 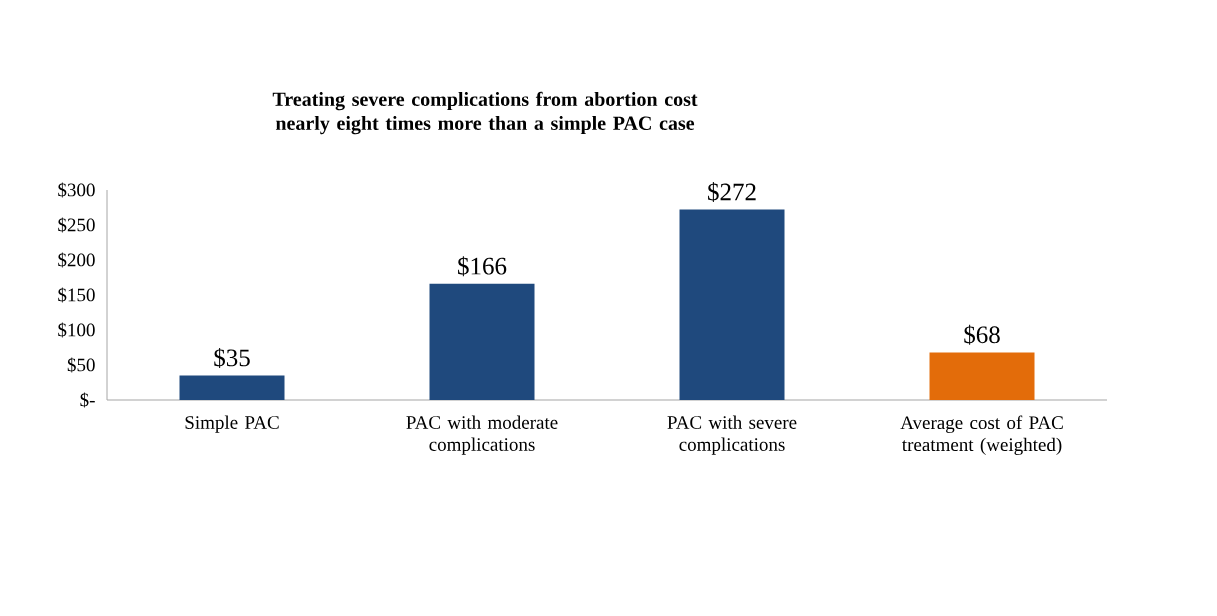 What do you see at coordinates (232, 424) in the screenshot?
I see `x-tick-label: Simple PAC` at bounding box center [232, 424].